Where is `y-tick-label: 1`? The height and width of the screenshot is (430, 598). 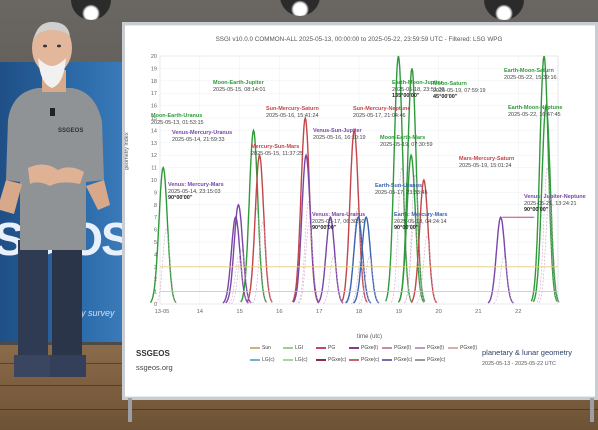
y-tick-label: 1 is located at coordinates (155, 293).